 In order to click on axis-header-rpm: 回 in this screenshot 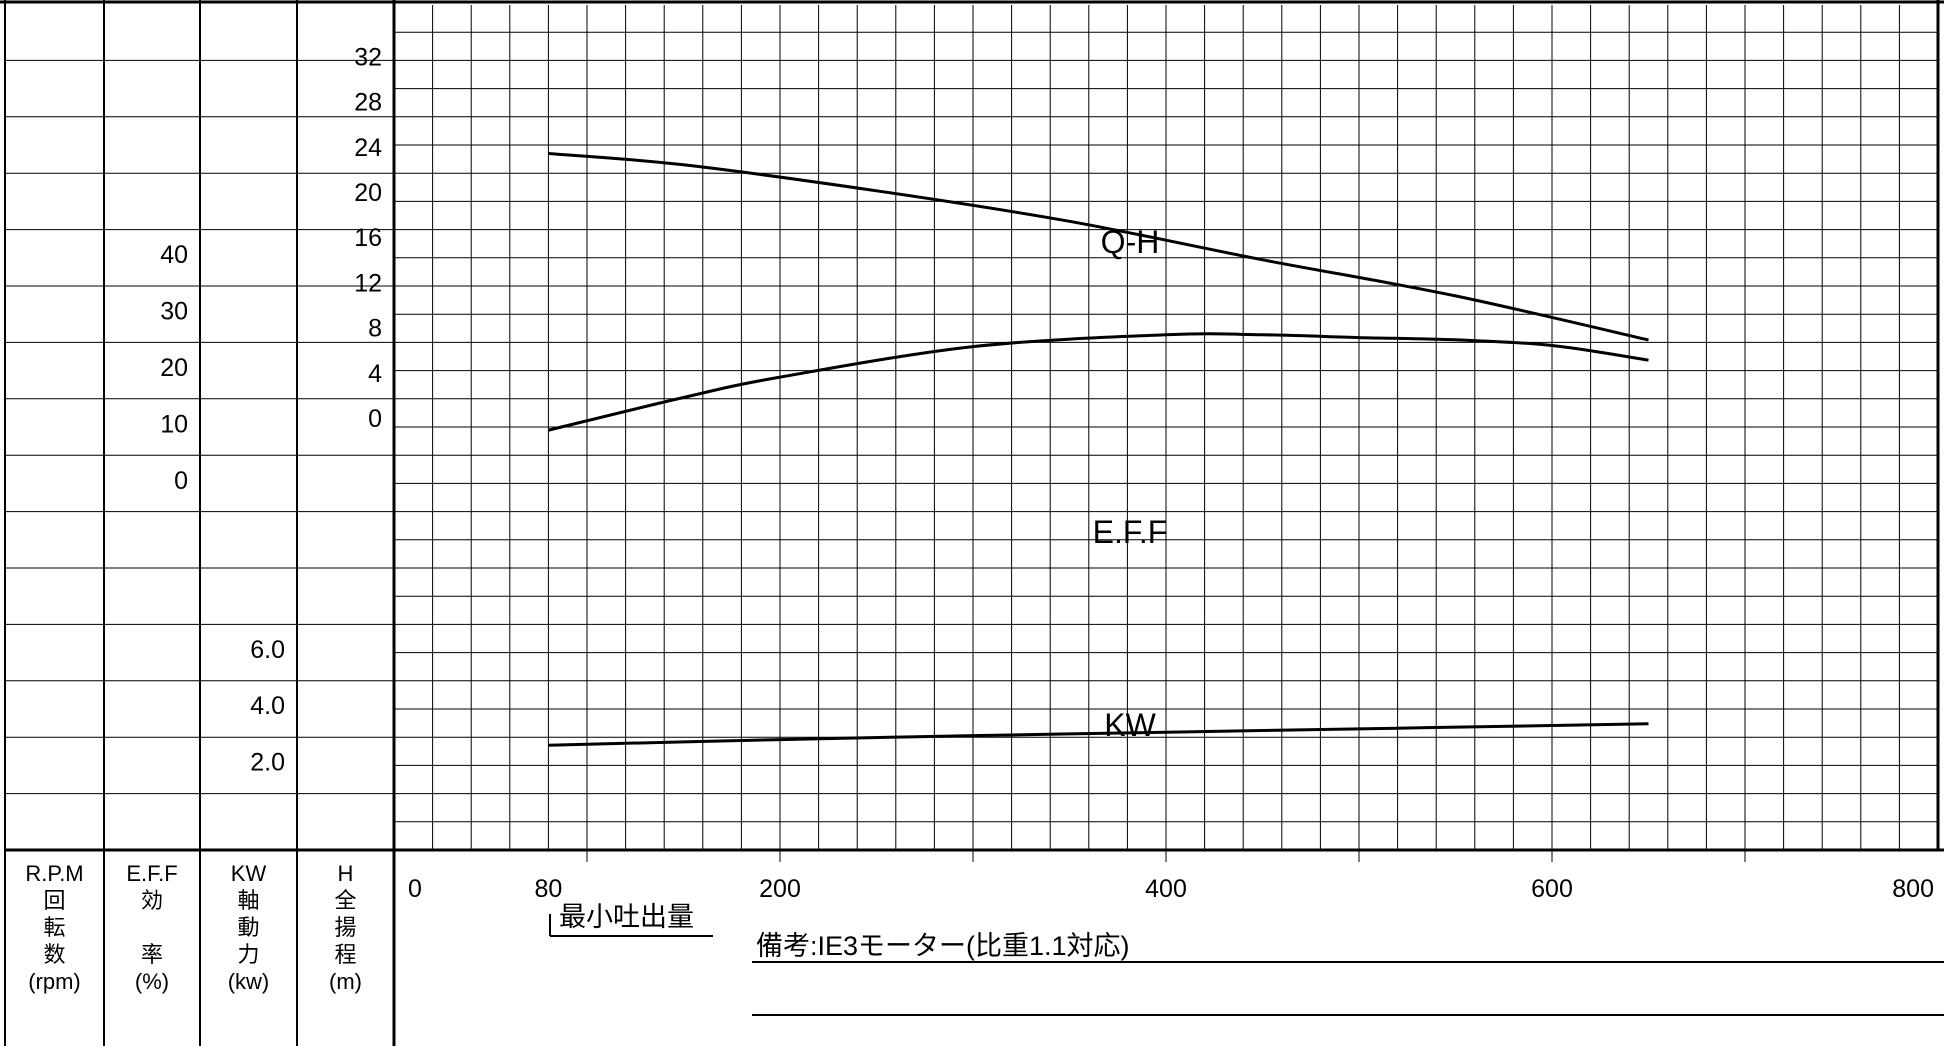, I will do `click(54, 900)`.